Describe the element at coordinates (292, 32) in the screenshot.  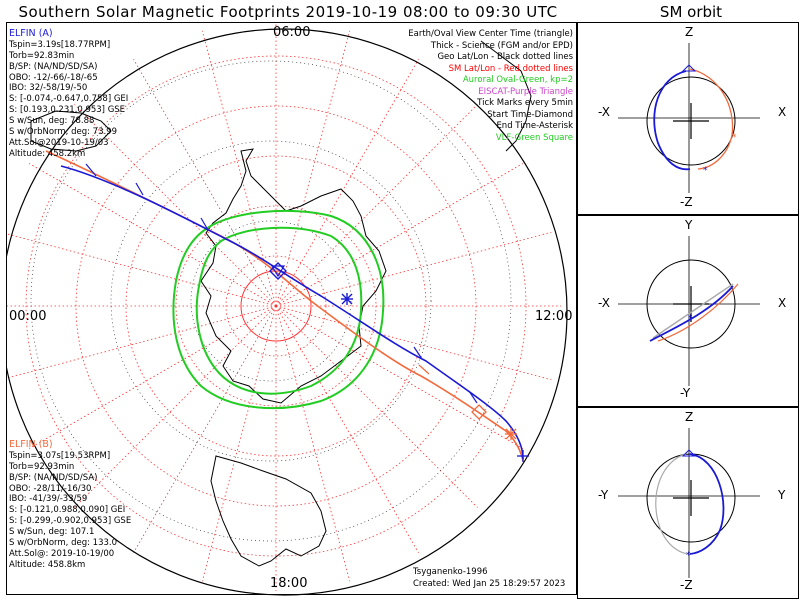
I see `mlt-top-label: 06:00` at that location.